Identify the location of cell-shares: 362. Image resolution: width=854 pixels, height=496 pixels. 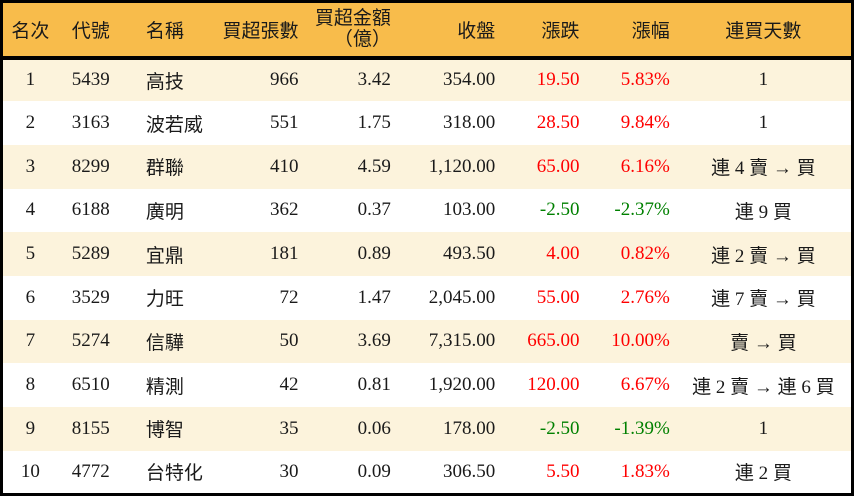
(284, 210).